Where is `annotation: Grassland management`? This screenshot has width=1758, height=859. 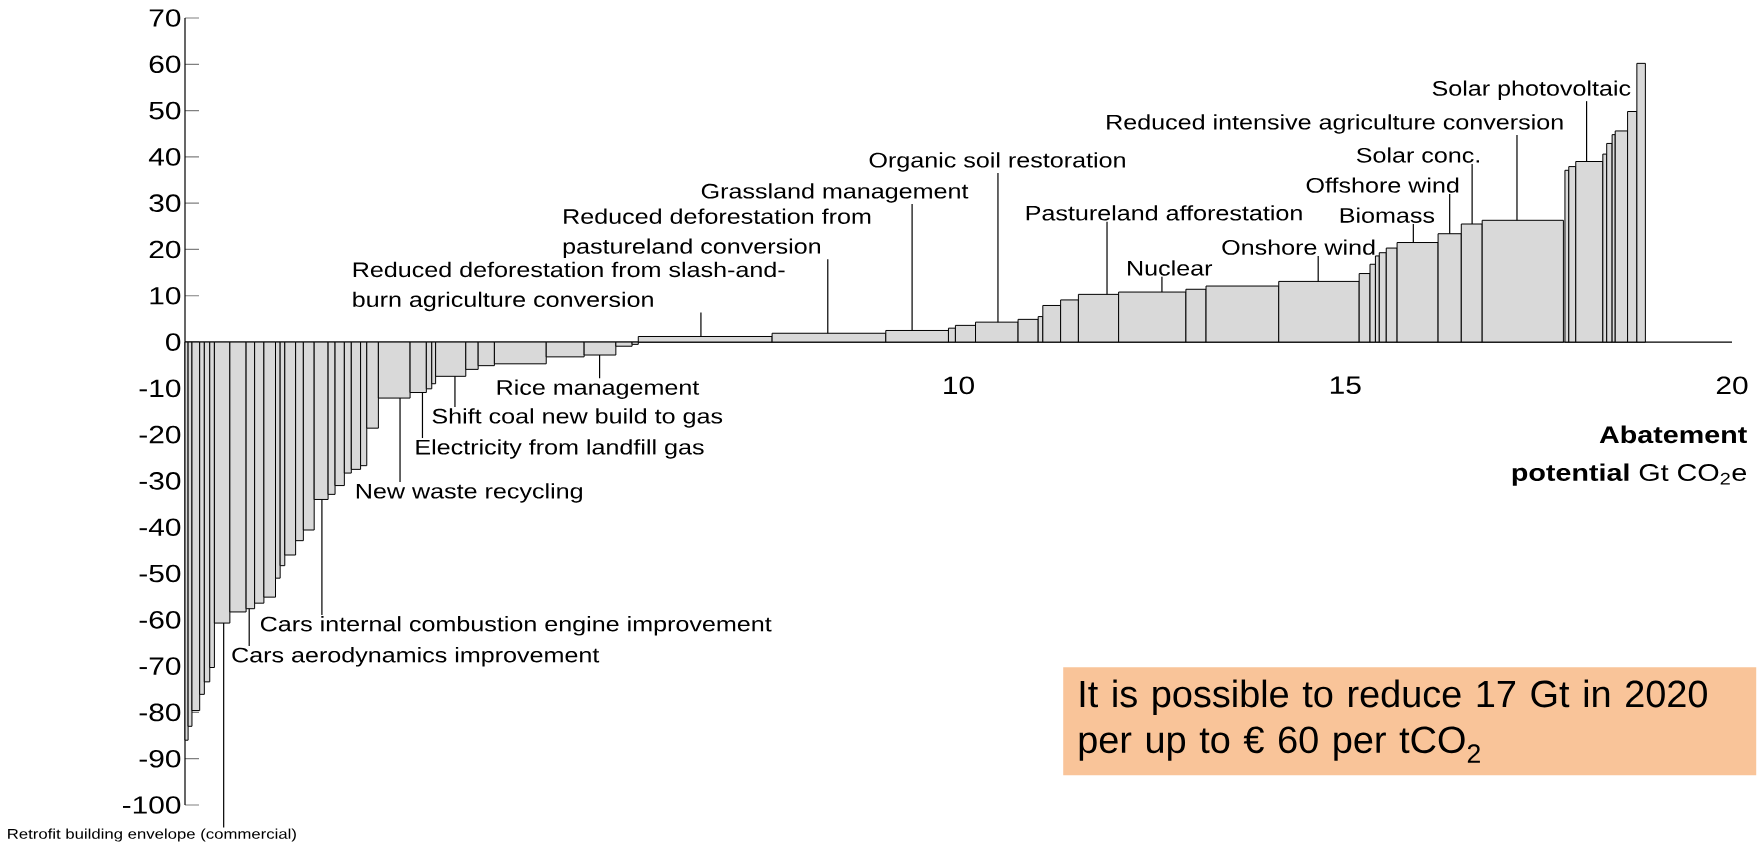 annotation: Grassland management is located at coordinates (835, 193).